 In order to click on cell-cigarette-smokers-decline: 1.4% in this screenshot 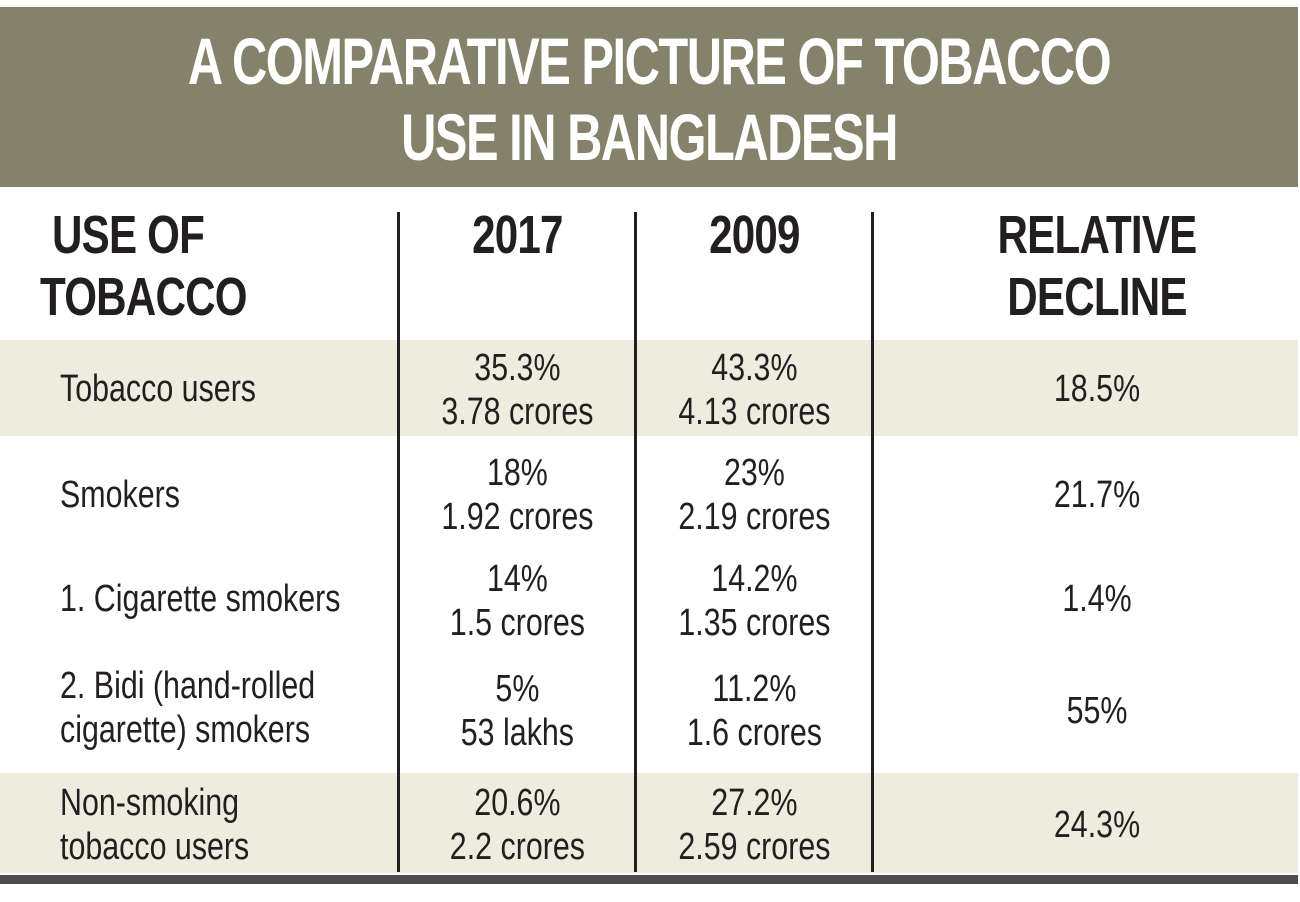, I will do `click(1097, 599)`.